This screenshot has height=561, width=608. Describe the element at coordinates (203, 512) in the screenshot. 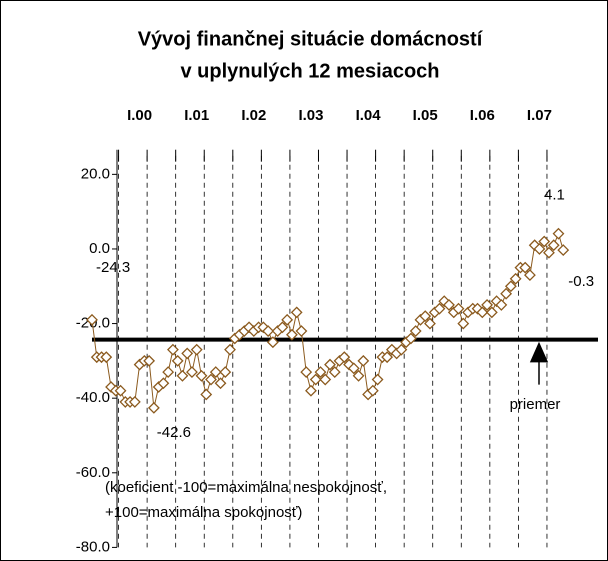

I see `note: +100=maximálna spokojnosť)` at that location.